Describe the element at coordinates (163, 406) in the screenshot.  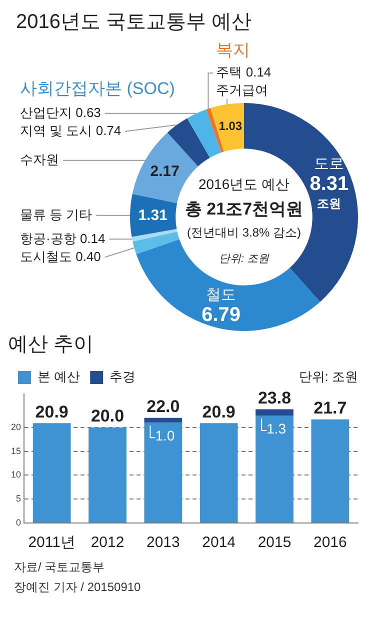
I see `total-label: 22.0` at that location.